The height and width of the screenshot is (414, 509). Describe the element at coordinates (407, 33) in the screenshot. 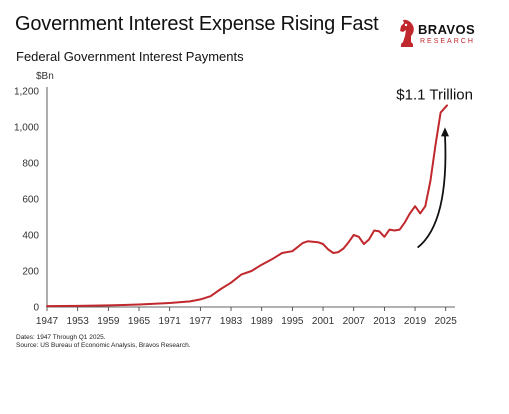

I see `knight-chess-icon` at that location.